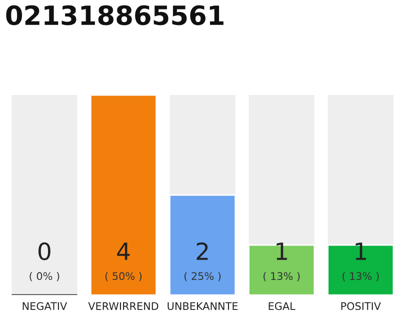  What do you see at coordinates (123, 251) in the screenshot?
I see `data-label: 4` at bounding box center [123, 251].